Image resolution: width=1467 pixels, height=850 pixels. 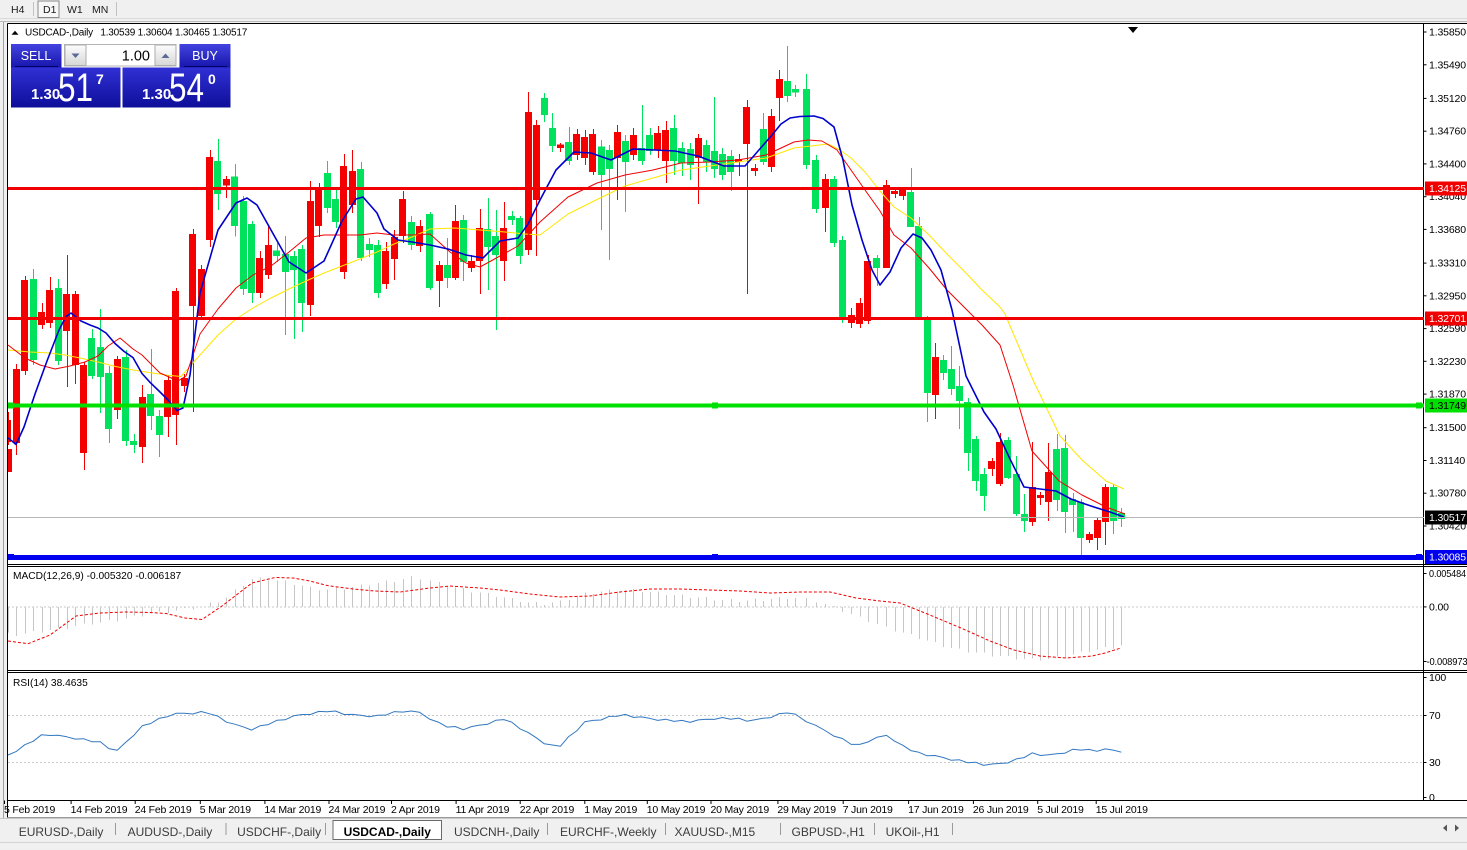 What do you see at coordinates (388, 832) in the screenshot?
I see `svg-text: USDCAD-,Daily` at bounding box center [388, 832].